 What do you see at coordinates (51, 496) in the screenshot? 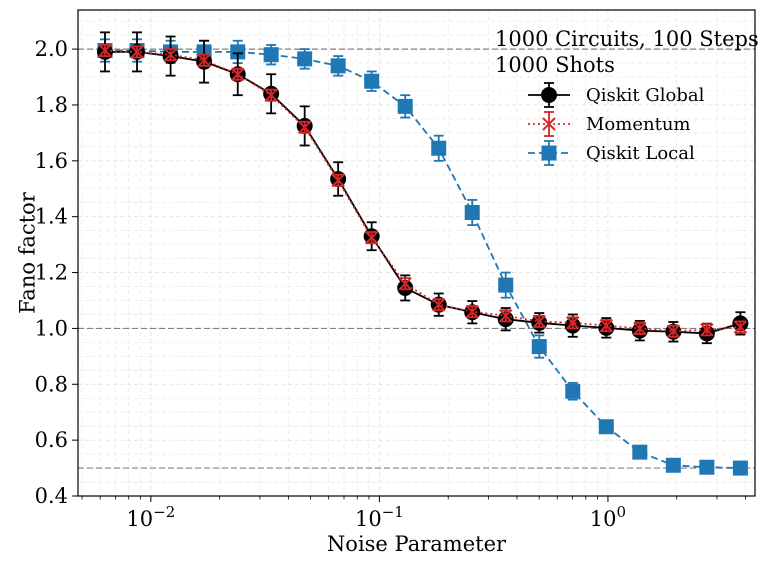
I see `y-tick-label: 0.4` at bounding box center [51, 496].